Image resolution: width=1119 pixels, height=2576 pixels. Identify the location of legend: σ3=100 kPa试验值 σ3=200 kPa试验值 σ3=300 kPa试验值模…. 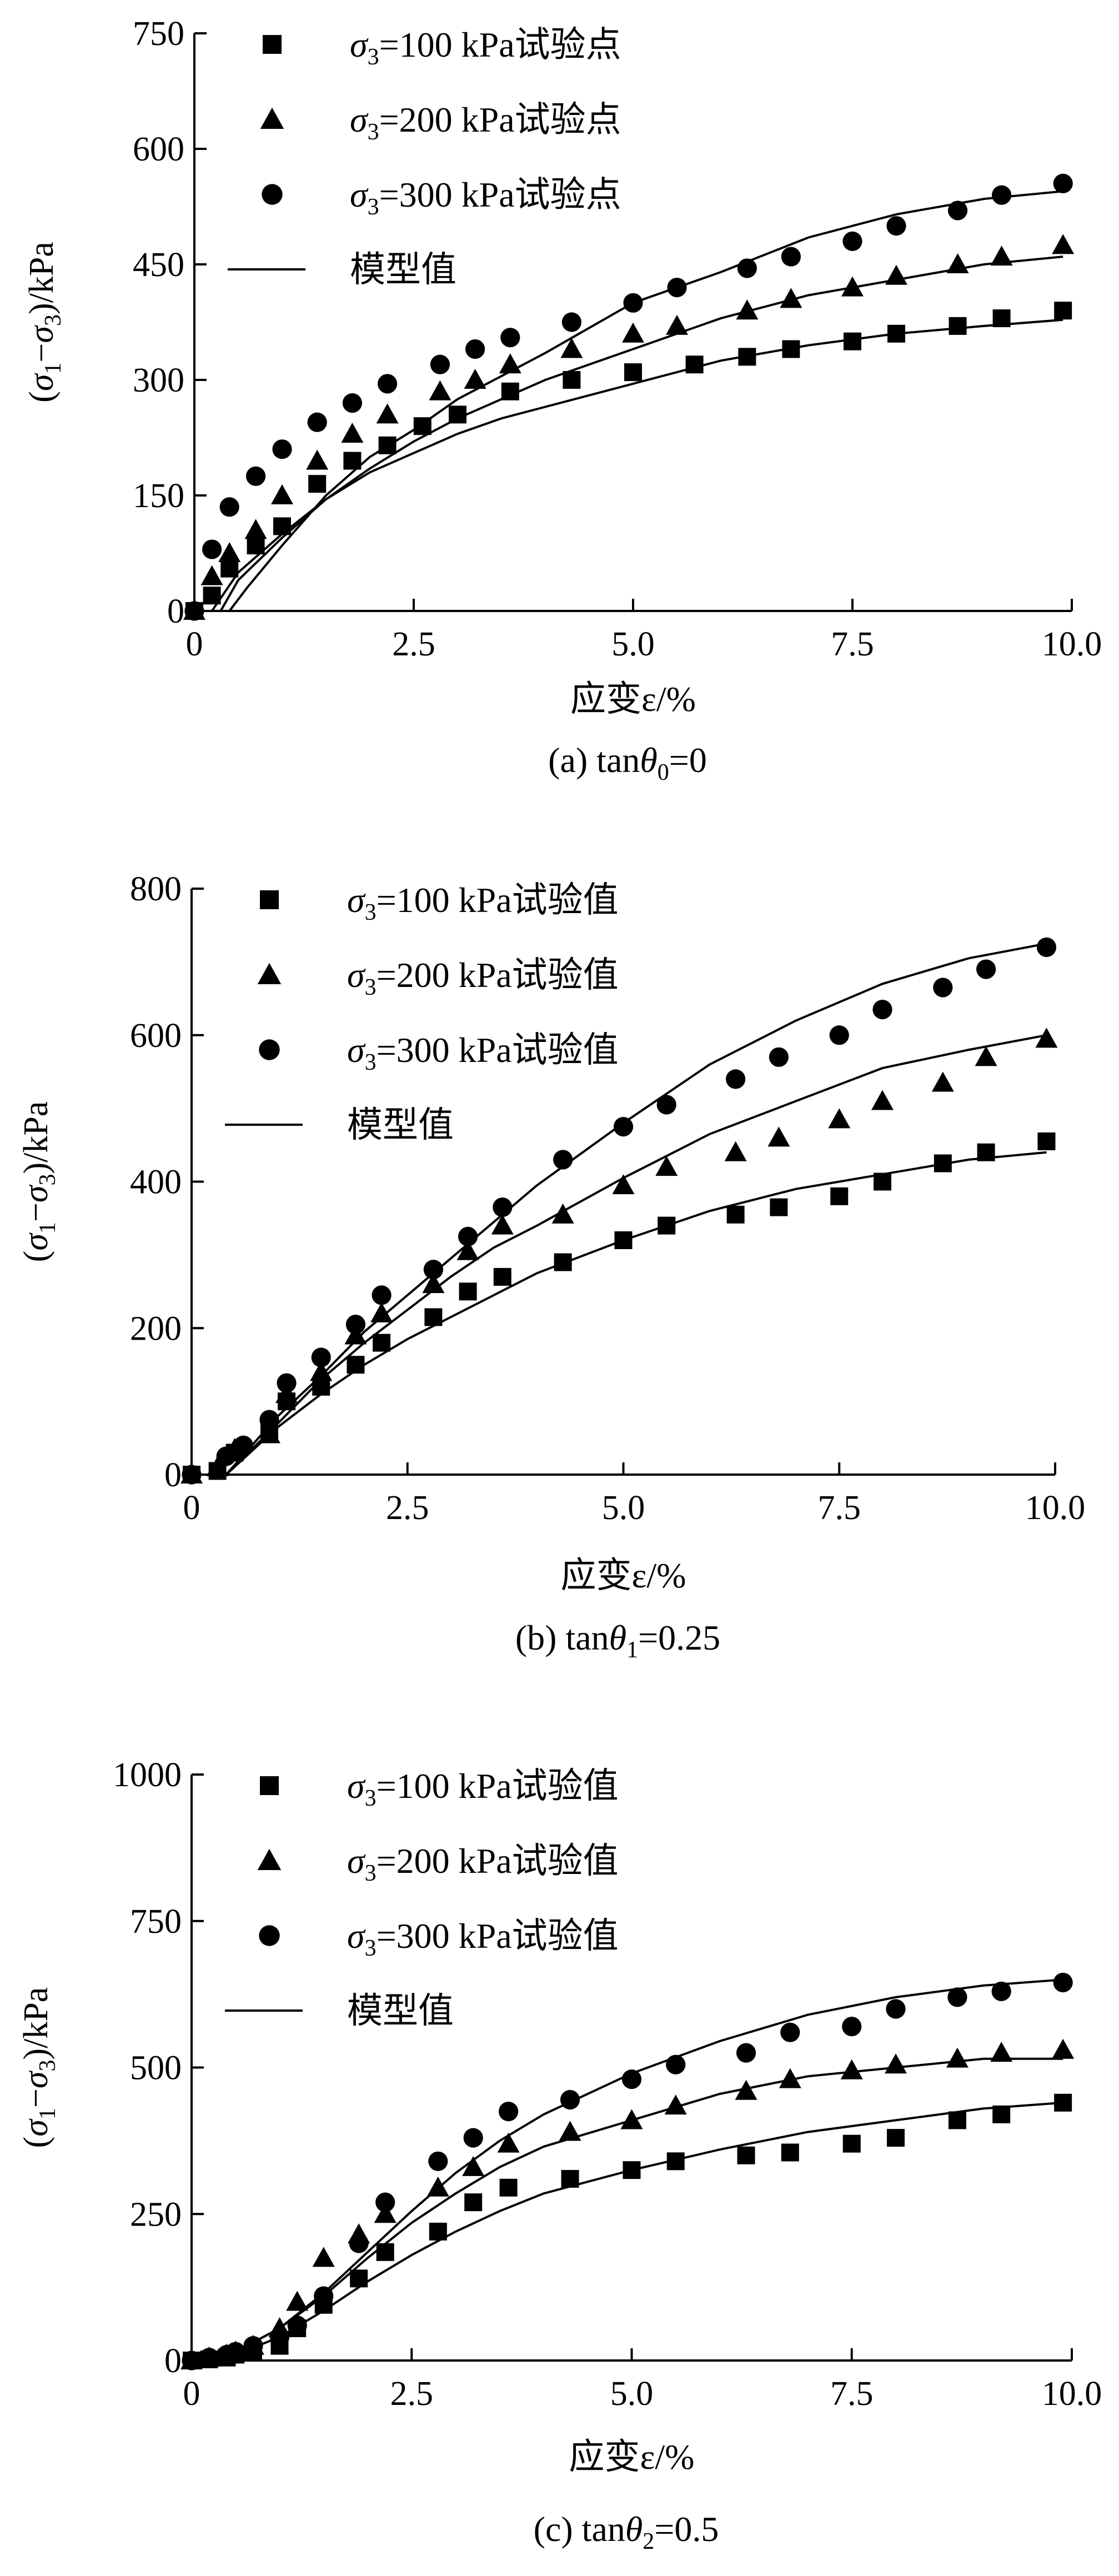
(422, 1899).